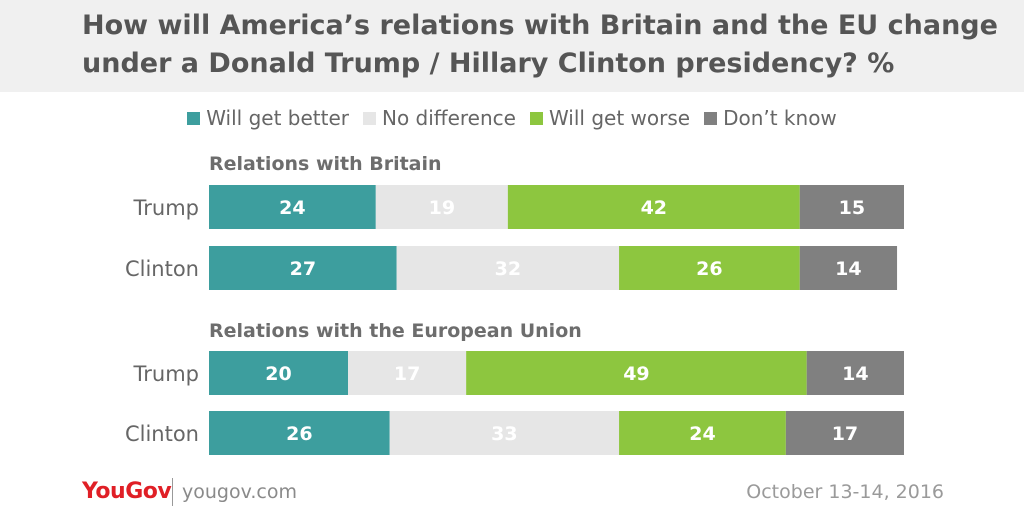 The width and height of the screenshot is (1024, 512). What do you see at coordinates (395, 331) in the screenshot?
I see `group-title: Relations with the European Union` at bounding box center [395, 331].